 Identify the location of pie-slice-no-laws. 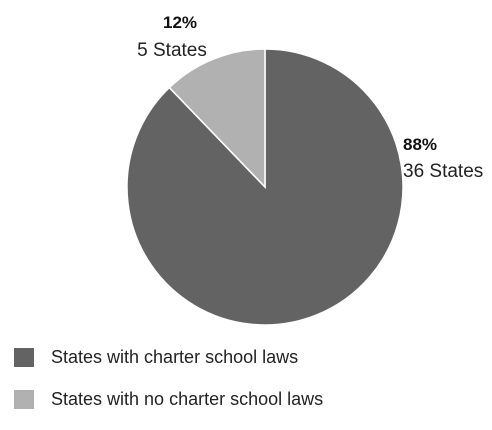
(217, 118).